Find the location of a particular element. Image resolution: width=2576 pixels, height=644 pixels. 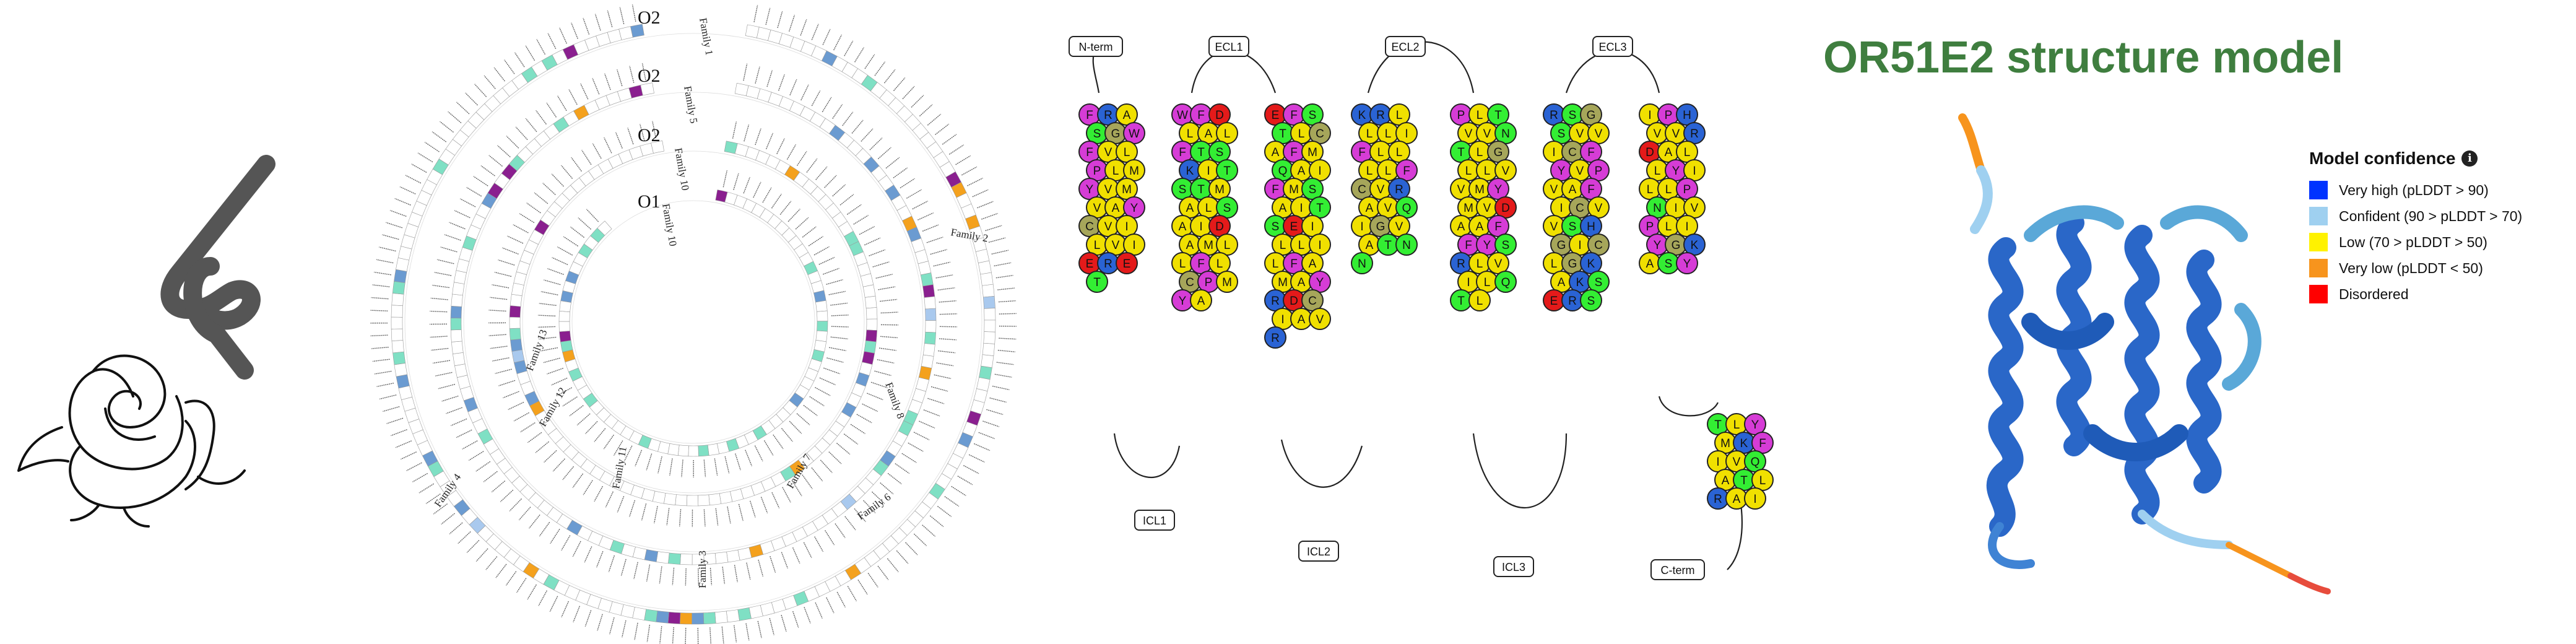

residue-letter: W is located at coordinates (1134, 134).